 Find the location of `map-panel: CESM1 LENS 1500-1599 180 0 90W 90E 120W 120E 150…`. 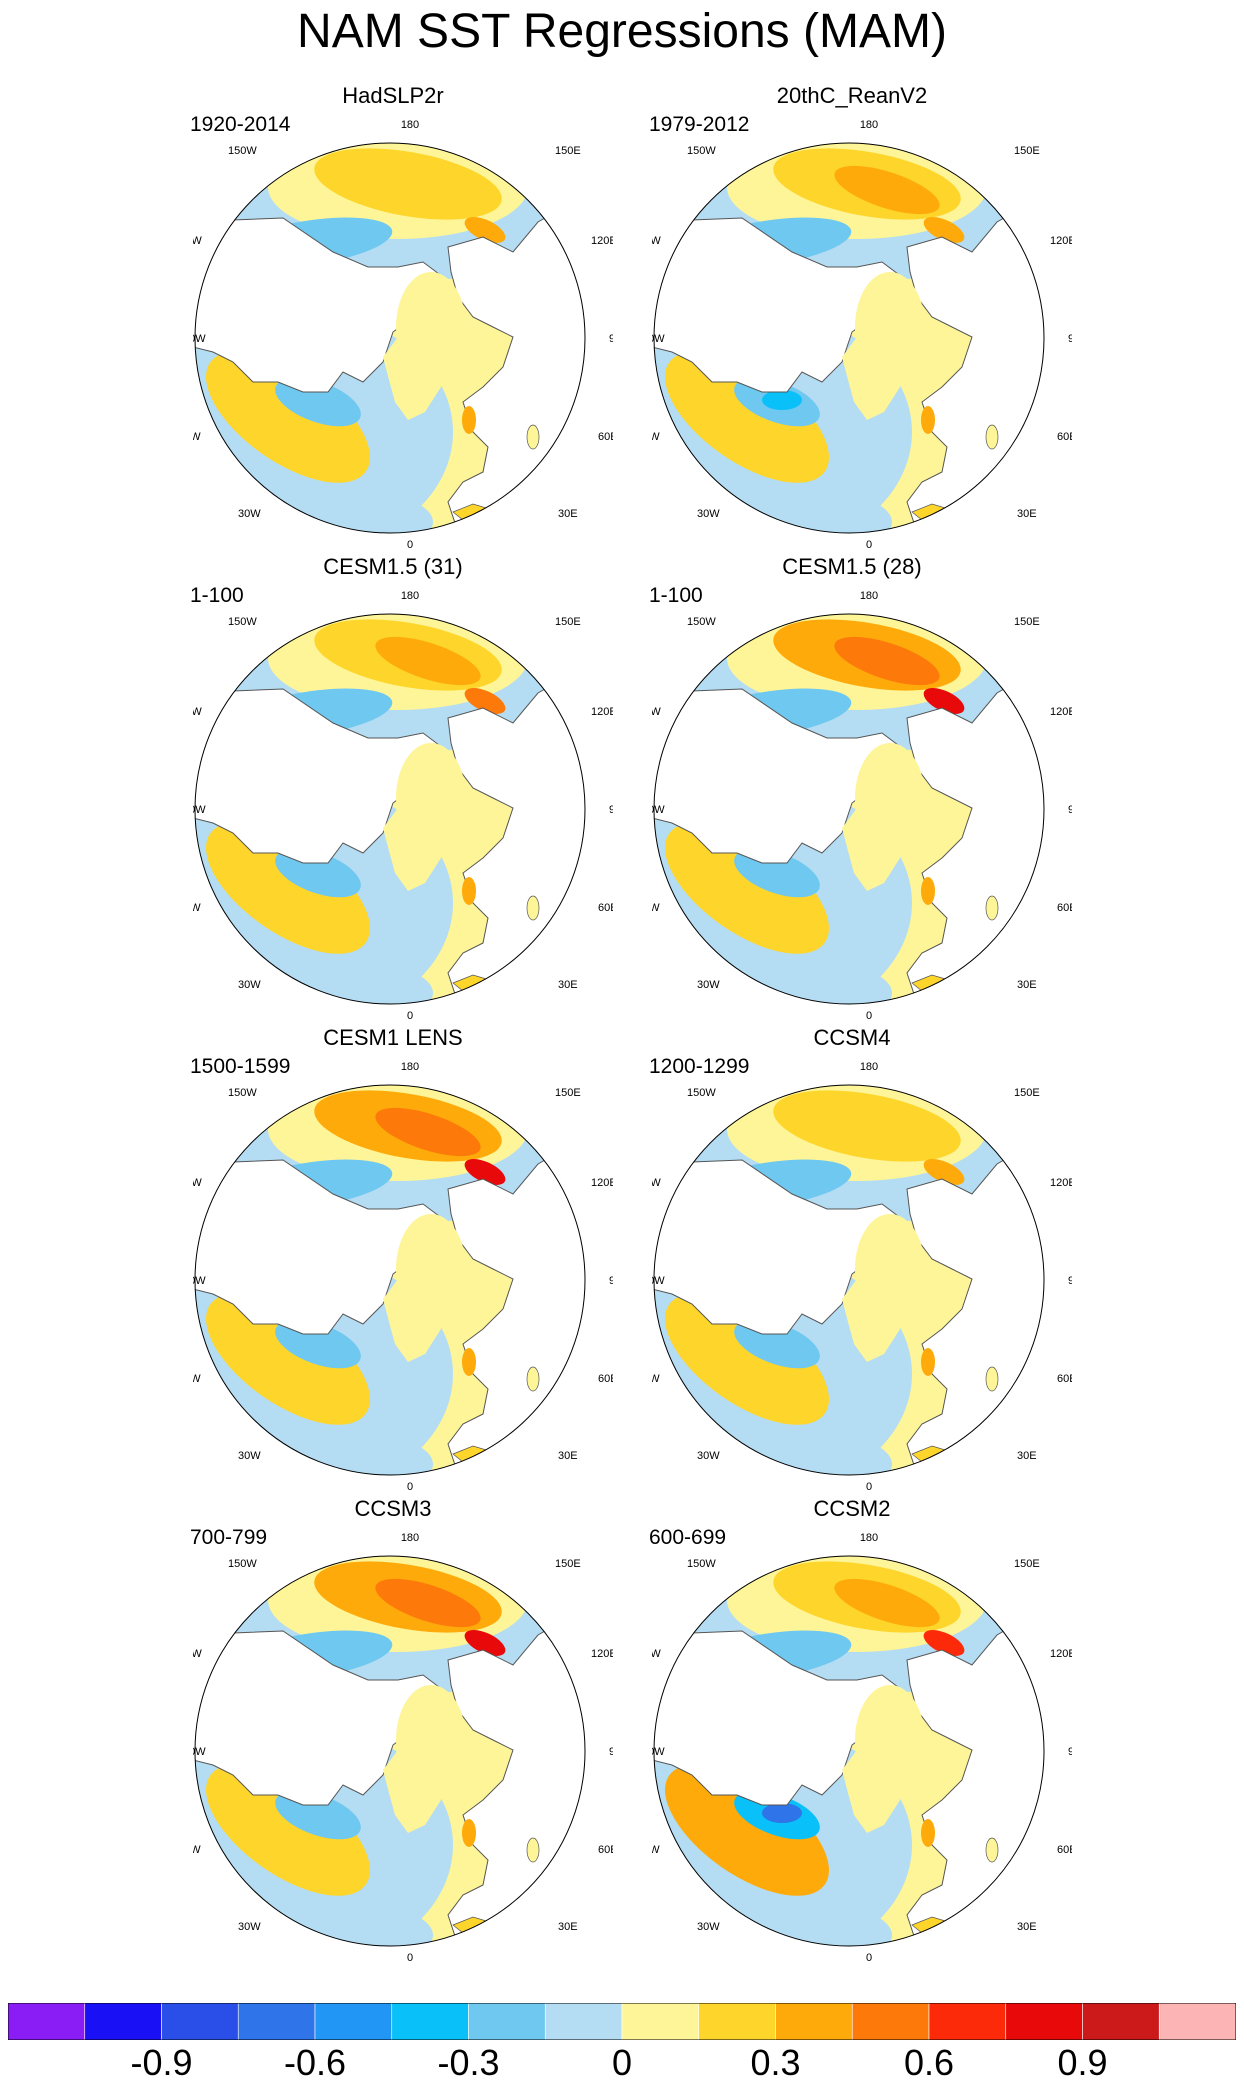

map-panel: CESM1 LENS 1500-1599 180 0 90W 90E 120W 120E 150… is located at coordinates (421, 1259).